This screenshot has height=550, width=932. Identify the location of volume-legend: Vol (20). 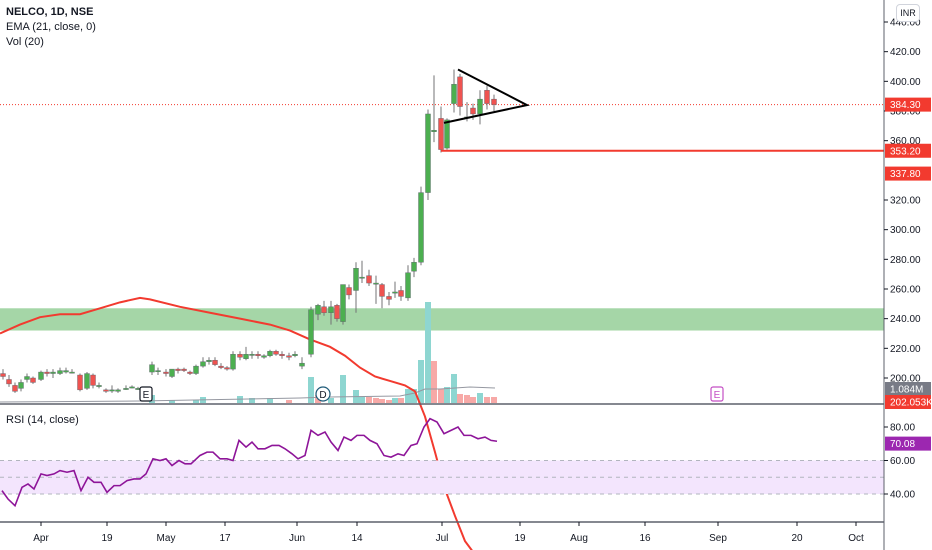
(25, 42).